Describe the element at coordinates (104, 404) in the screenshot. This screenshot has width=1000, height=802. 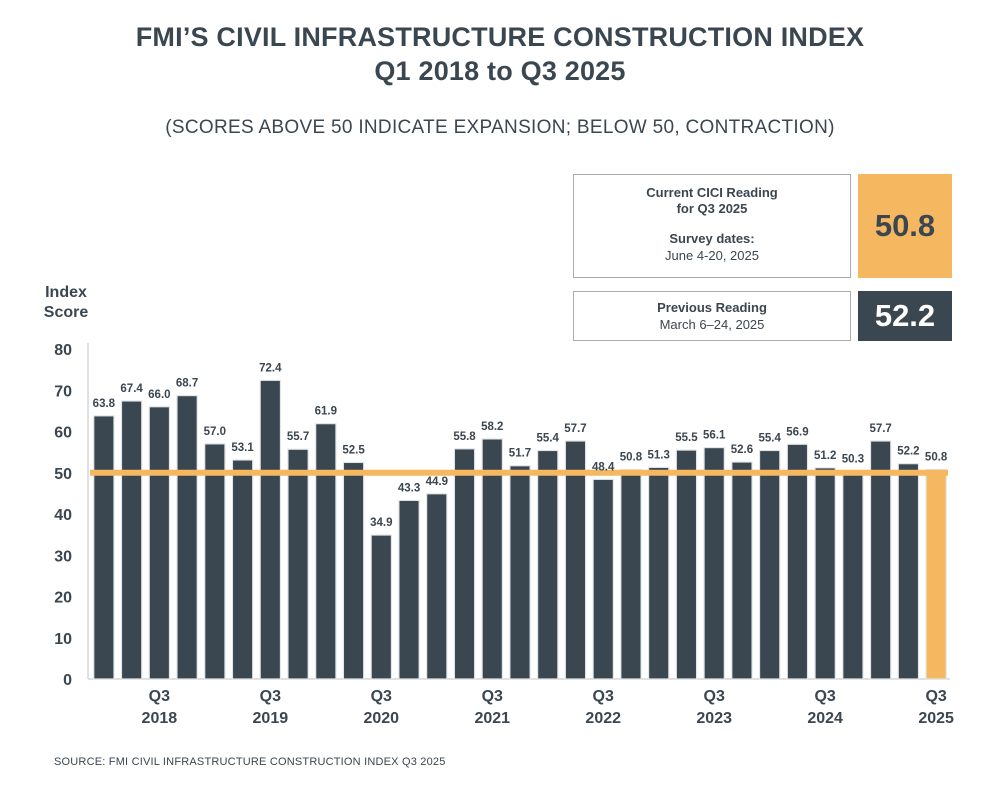
I see `data-label: 63.8` at that location.